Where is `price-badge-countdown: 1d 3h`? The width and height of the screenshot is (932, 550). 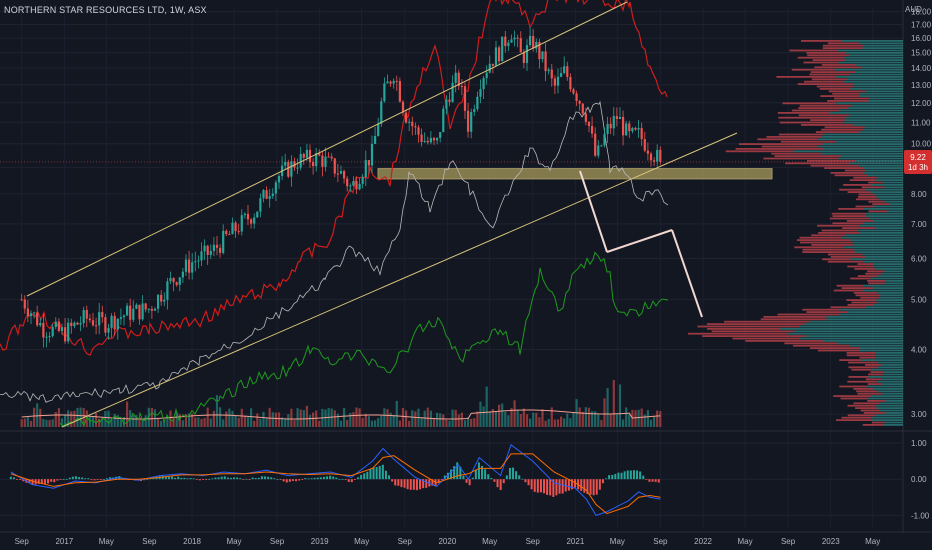 price-badge-countdown: 1d 3h is located at coordinates (918, 167).